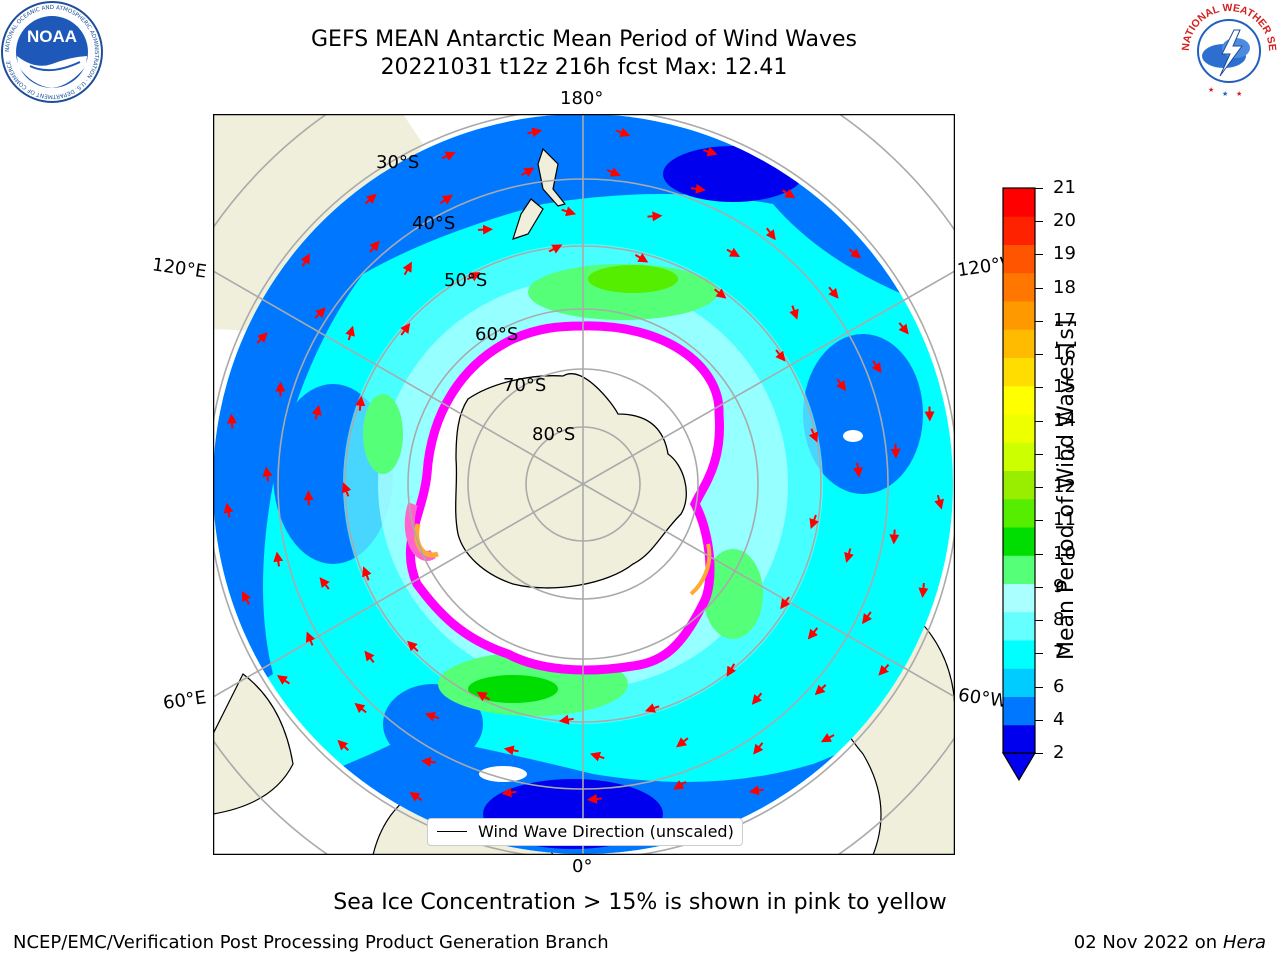 The image size is (1280, 960). I want to click on colorbar-tick-label: 19, so click(1064, 254).